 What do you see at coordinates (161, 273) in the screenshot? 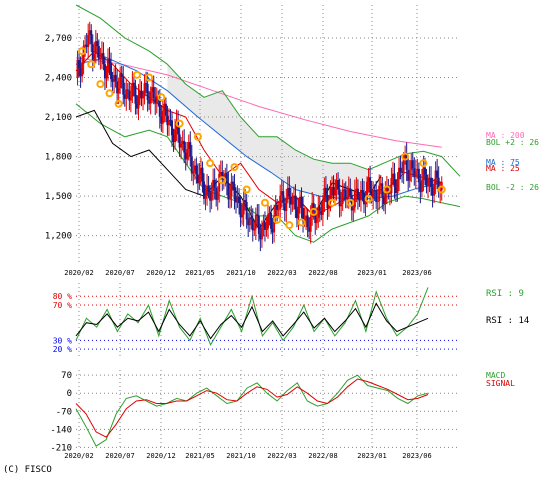
I see `price-x-tick-label: 2020/12` at bounding box center [161, 273].